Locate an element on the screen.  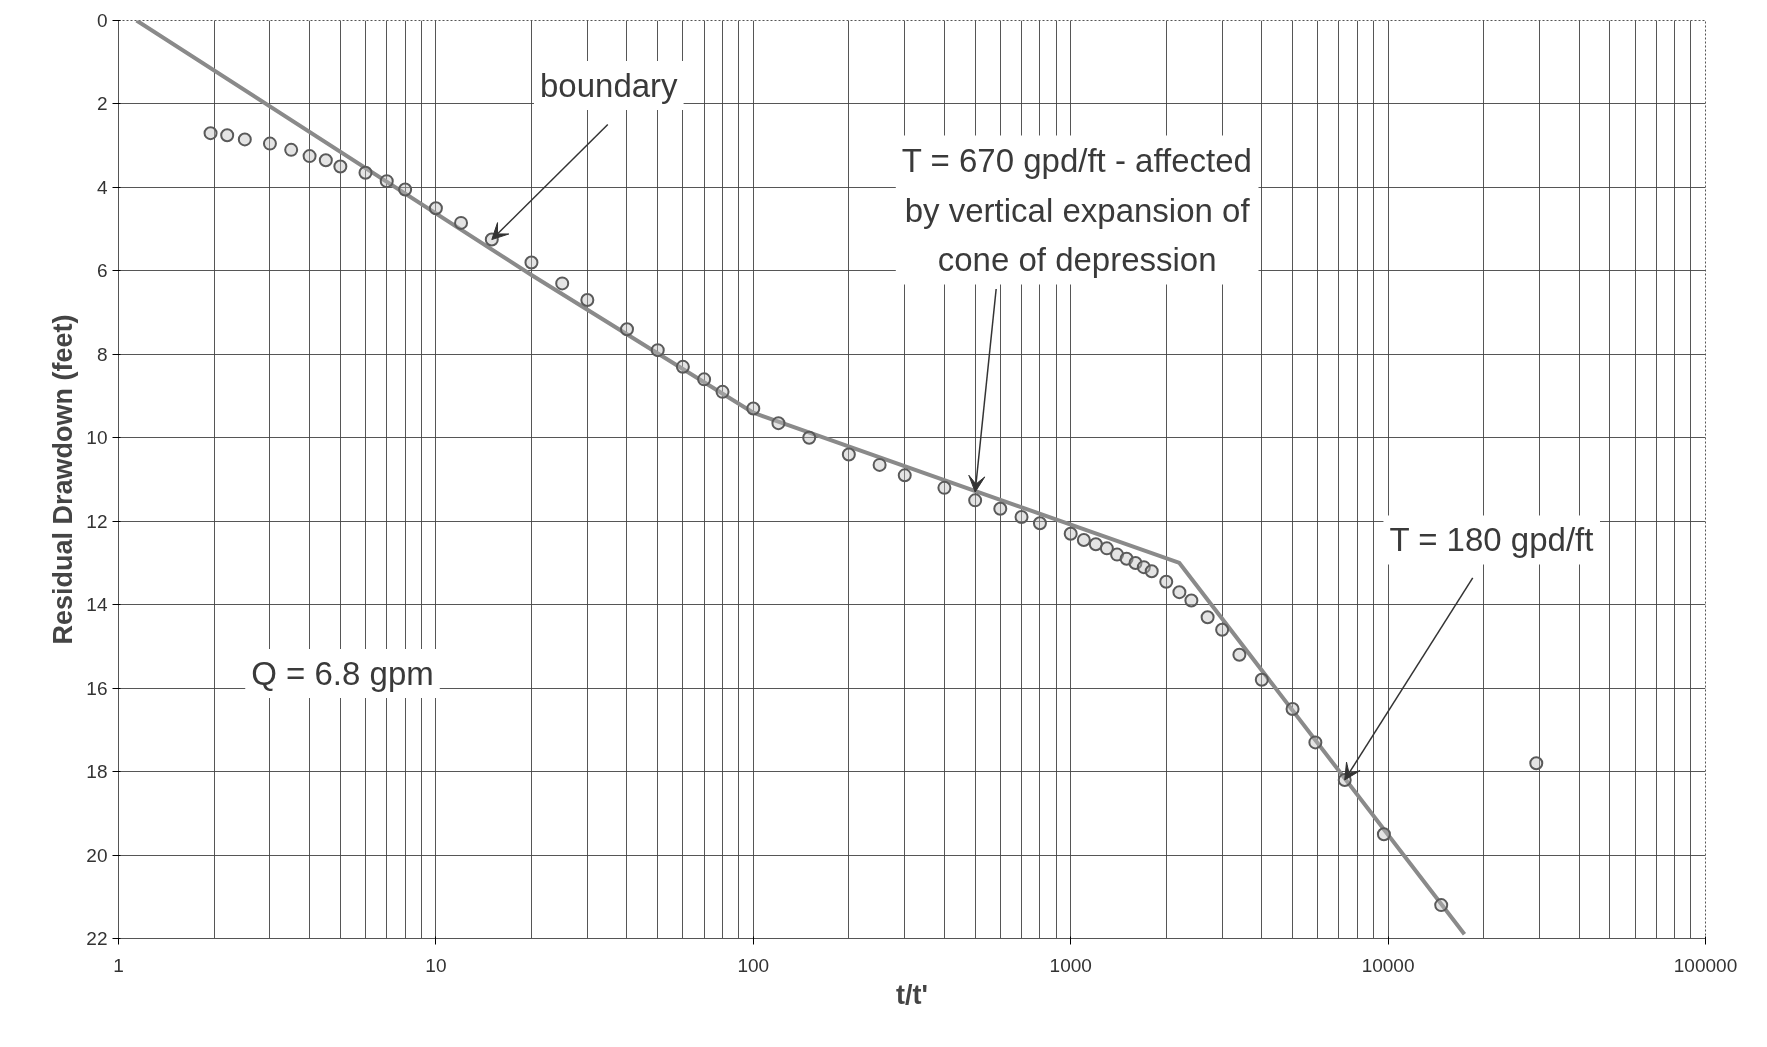
annotation: boundary is located at coordinates (609, 86).